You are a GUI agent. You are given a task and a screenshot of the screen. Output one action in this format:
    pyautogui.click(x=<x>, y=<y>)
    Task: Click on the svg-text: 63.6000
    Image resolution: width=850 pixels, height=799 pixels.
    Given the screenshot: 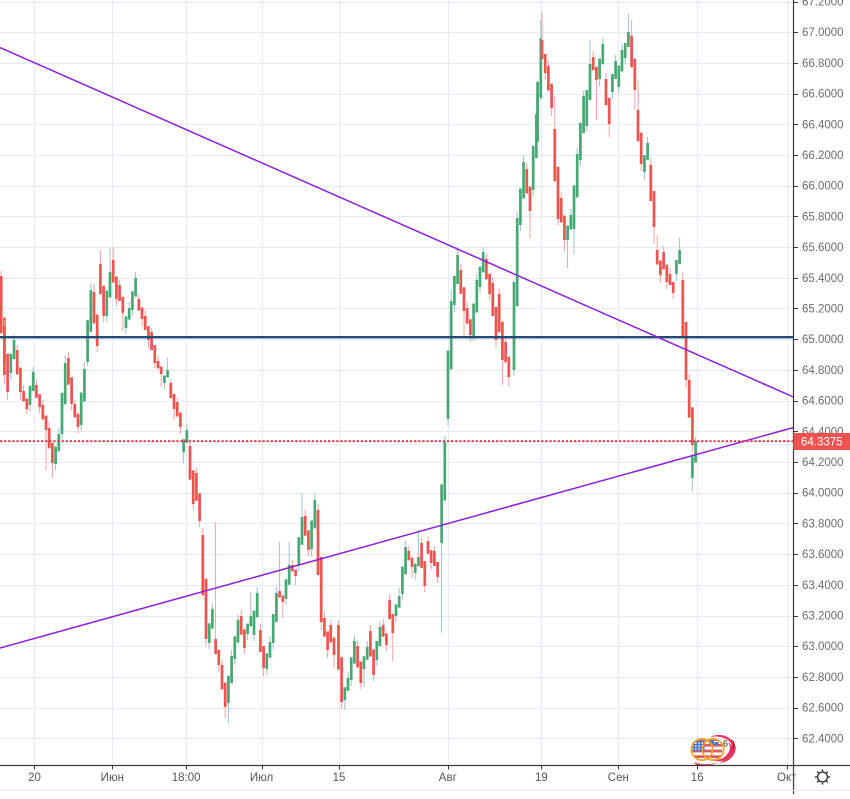 What is the action you would take?
    pyautogui.click(x=823, y=555)
    